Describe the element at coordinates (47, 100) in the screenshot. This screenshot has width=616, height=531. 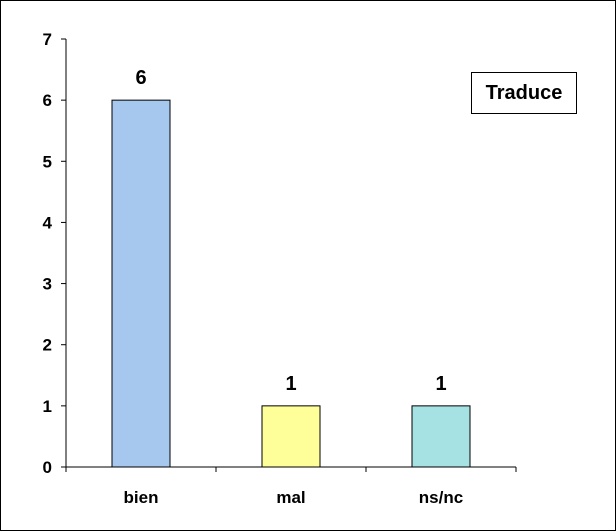
I see `y-tick-label: 6` at that location.